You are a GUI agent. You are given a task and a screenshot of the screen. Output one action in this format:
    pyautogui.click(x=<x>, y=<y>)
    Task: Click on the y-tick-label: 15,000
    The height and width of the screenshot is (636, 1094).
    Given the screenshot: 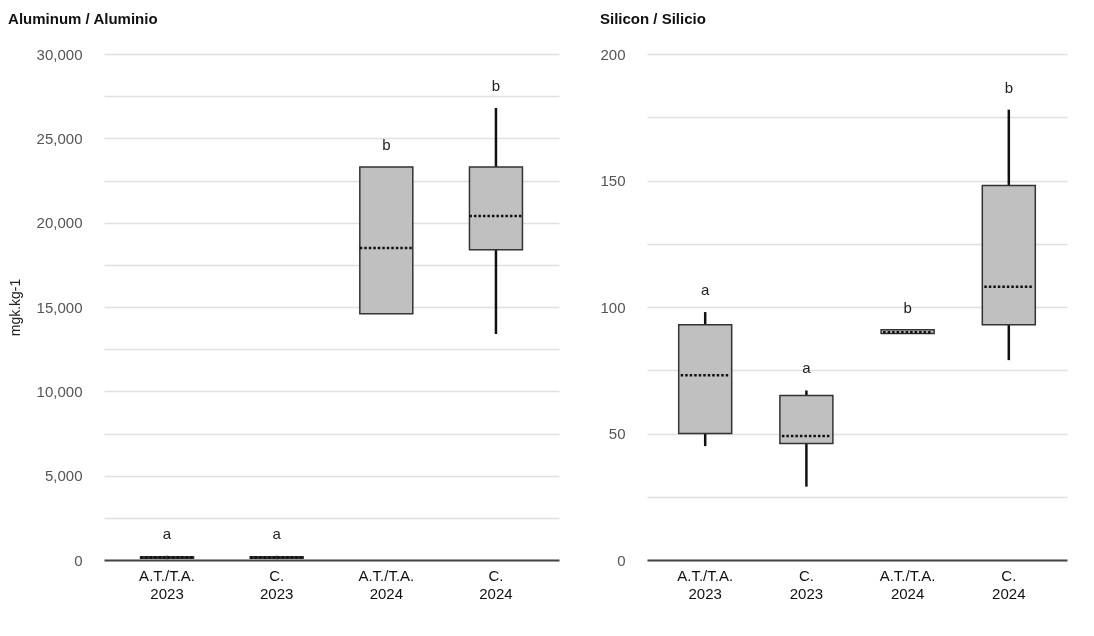 What is the action you would take?
    pyautogui.click(x=59, y=307)
    